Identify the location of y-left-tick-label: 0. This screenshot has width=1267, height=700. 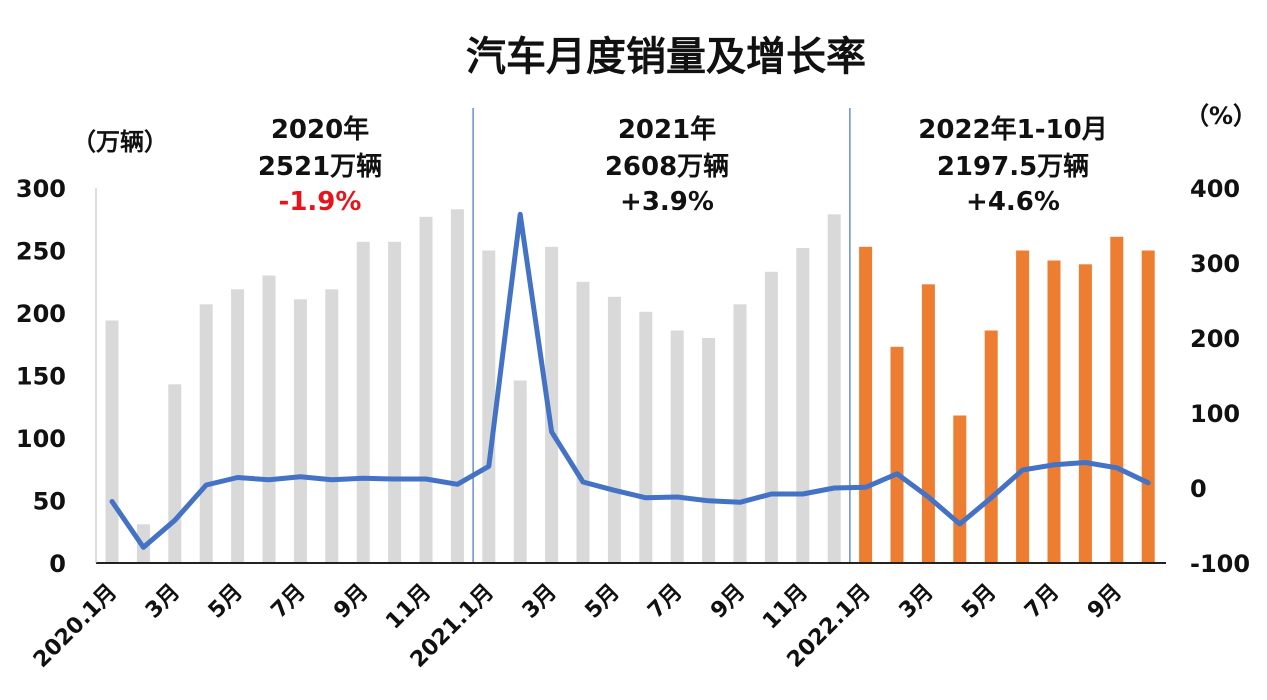
(57, 564).